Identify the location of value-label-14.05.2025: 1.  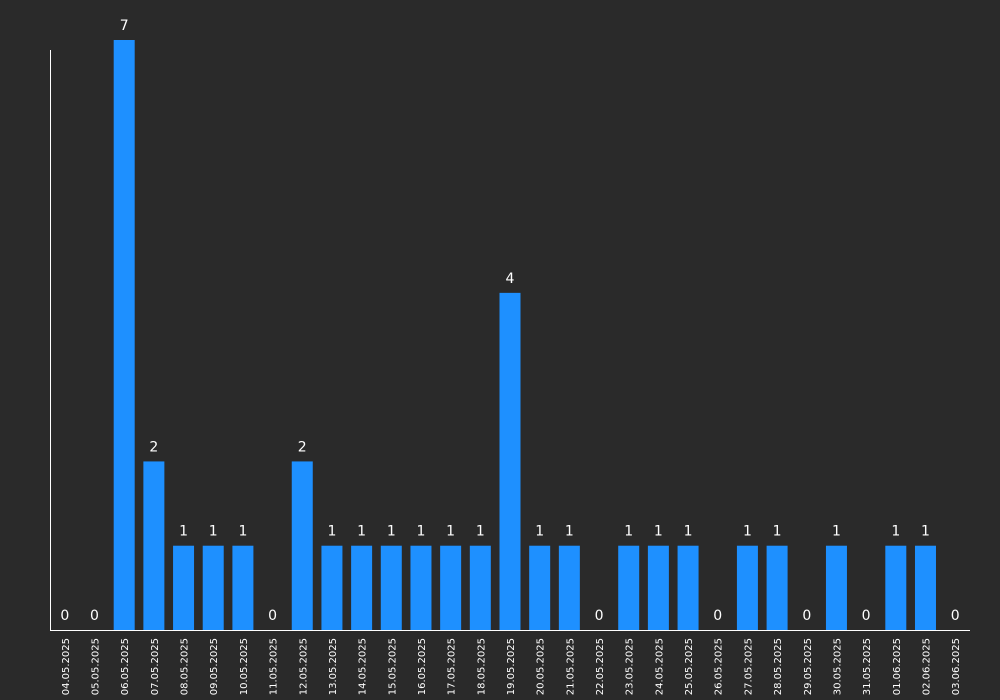
(361, 532).